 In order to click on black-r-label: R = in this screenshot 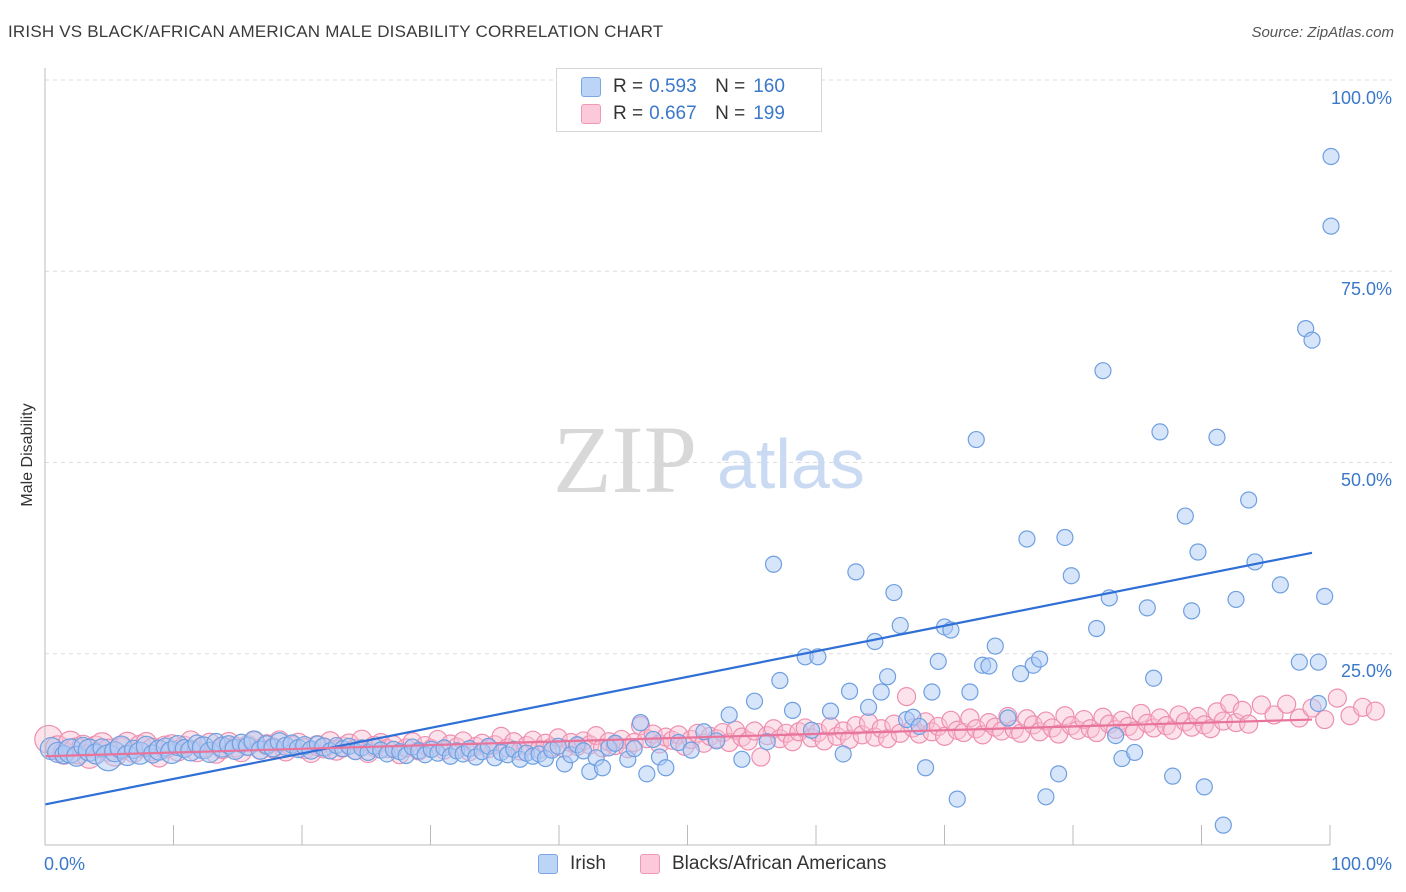, I will do `click(628, 113)`.